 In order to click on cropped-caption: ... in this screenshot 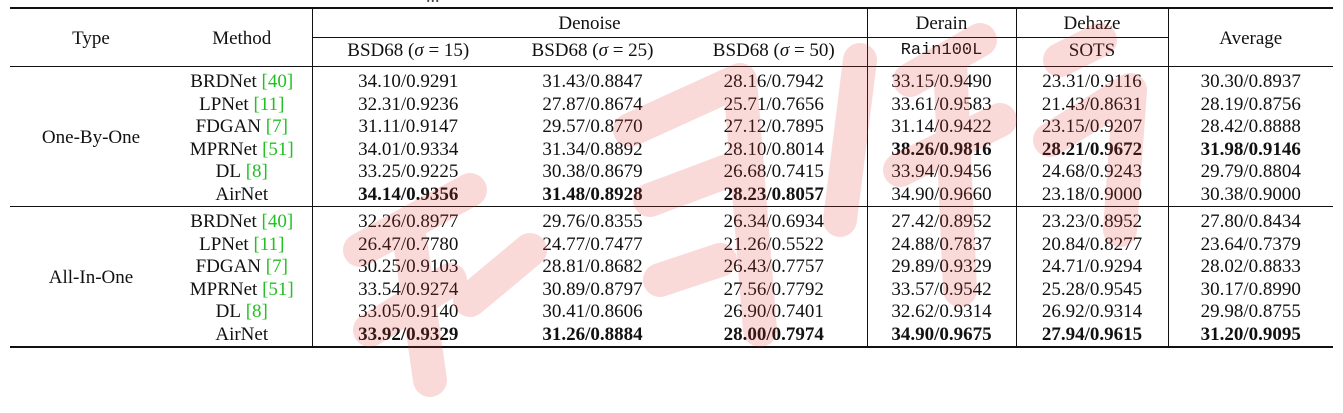, I will do `click(671, 1)`.